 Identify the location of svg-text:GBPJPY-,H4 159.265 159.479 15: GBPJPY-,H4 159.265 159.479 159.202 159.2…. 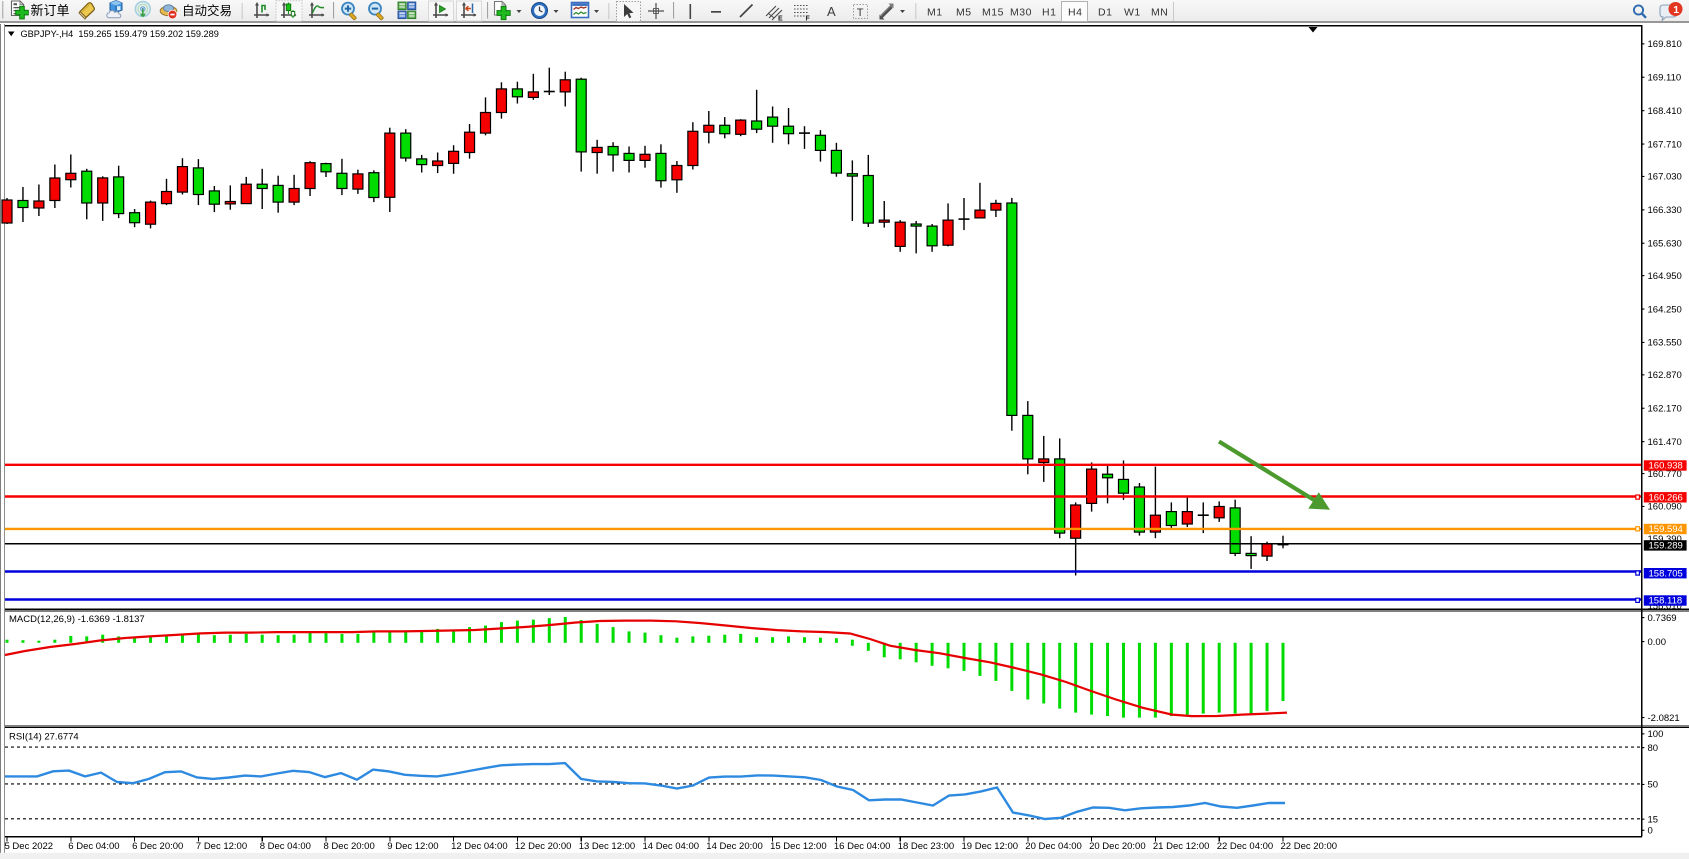
(120, 34).